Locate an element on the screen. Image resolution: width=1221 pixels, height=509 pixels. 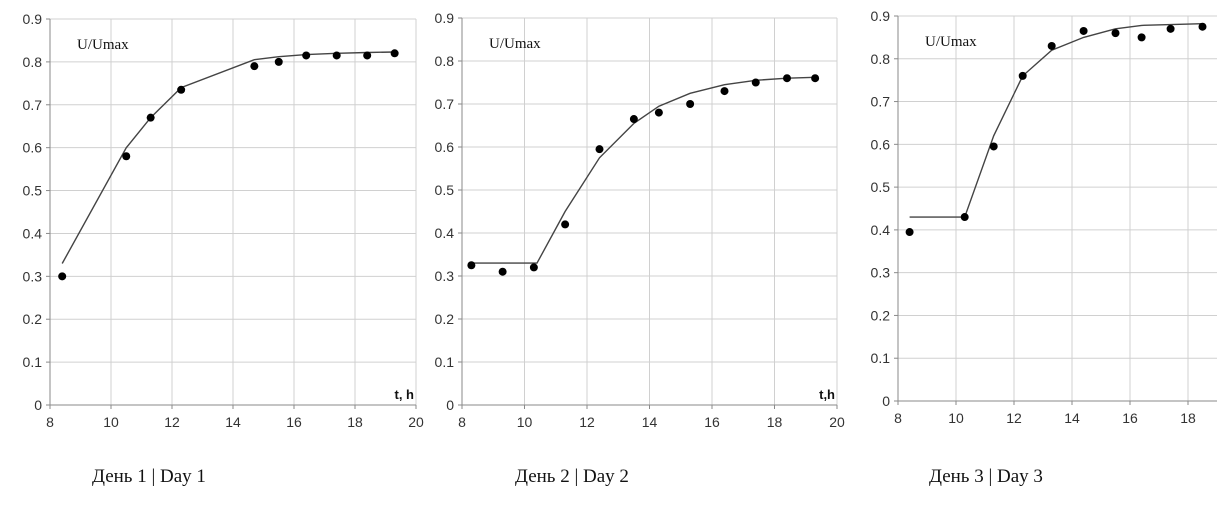
chart-1-ytick-label: 0.6 is located at coordinates (33, 148).